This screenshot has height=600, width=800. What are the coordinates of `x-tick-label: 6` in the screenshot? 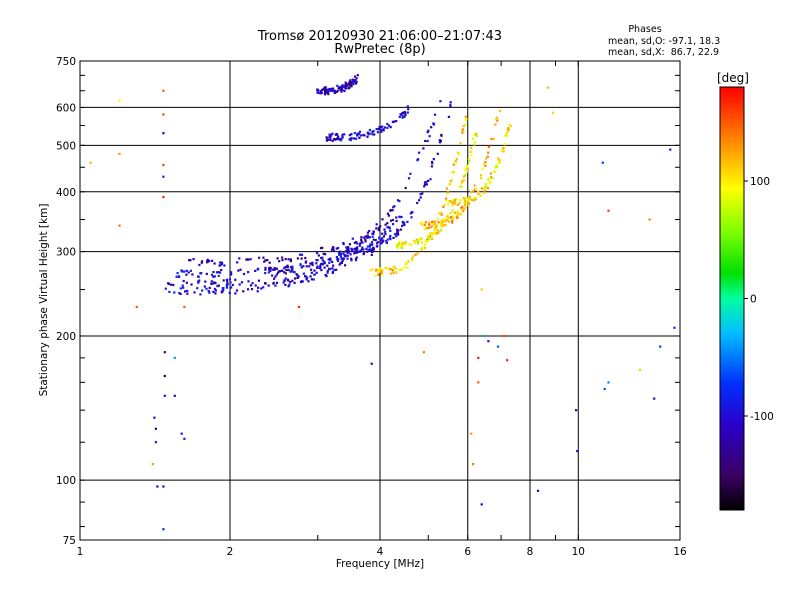 It's located at (467, 552).